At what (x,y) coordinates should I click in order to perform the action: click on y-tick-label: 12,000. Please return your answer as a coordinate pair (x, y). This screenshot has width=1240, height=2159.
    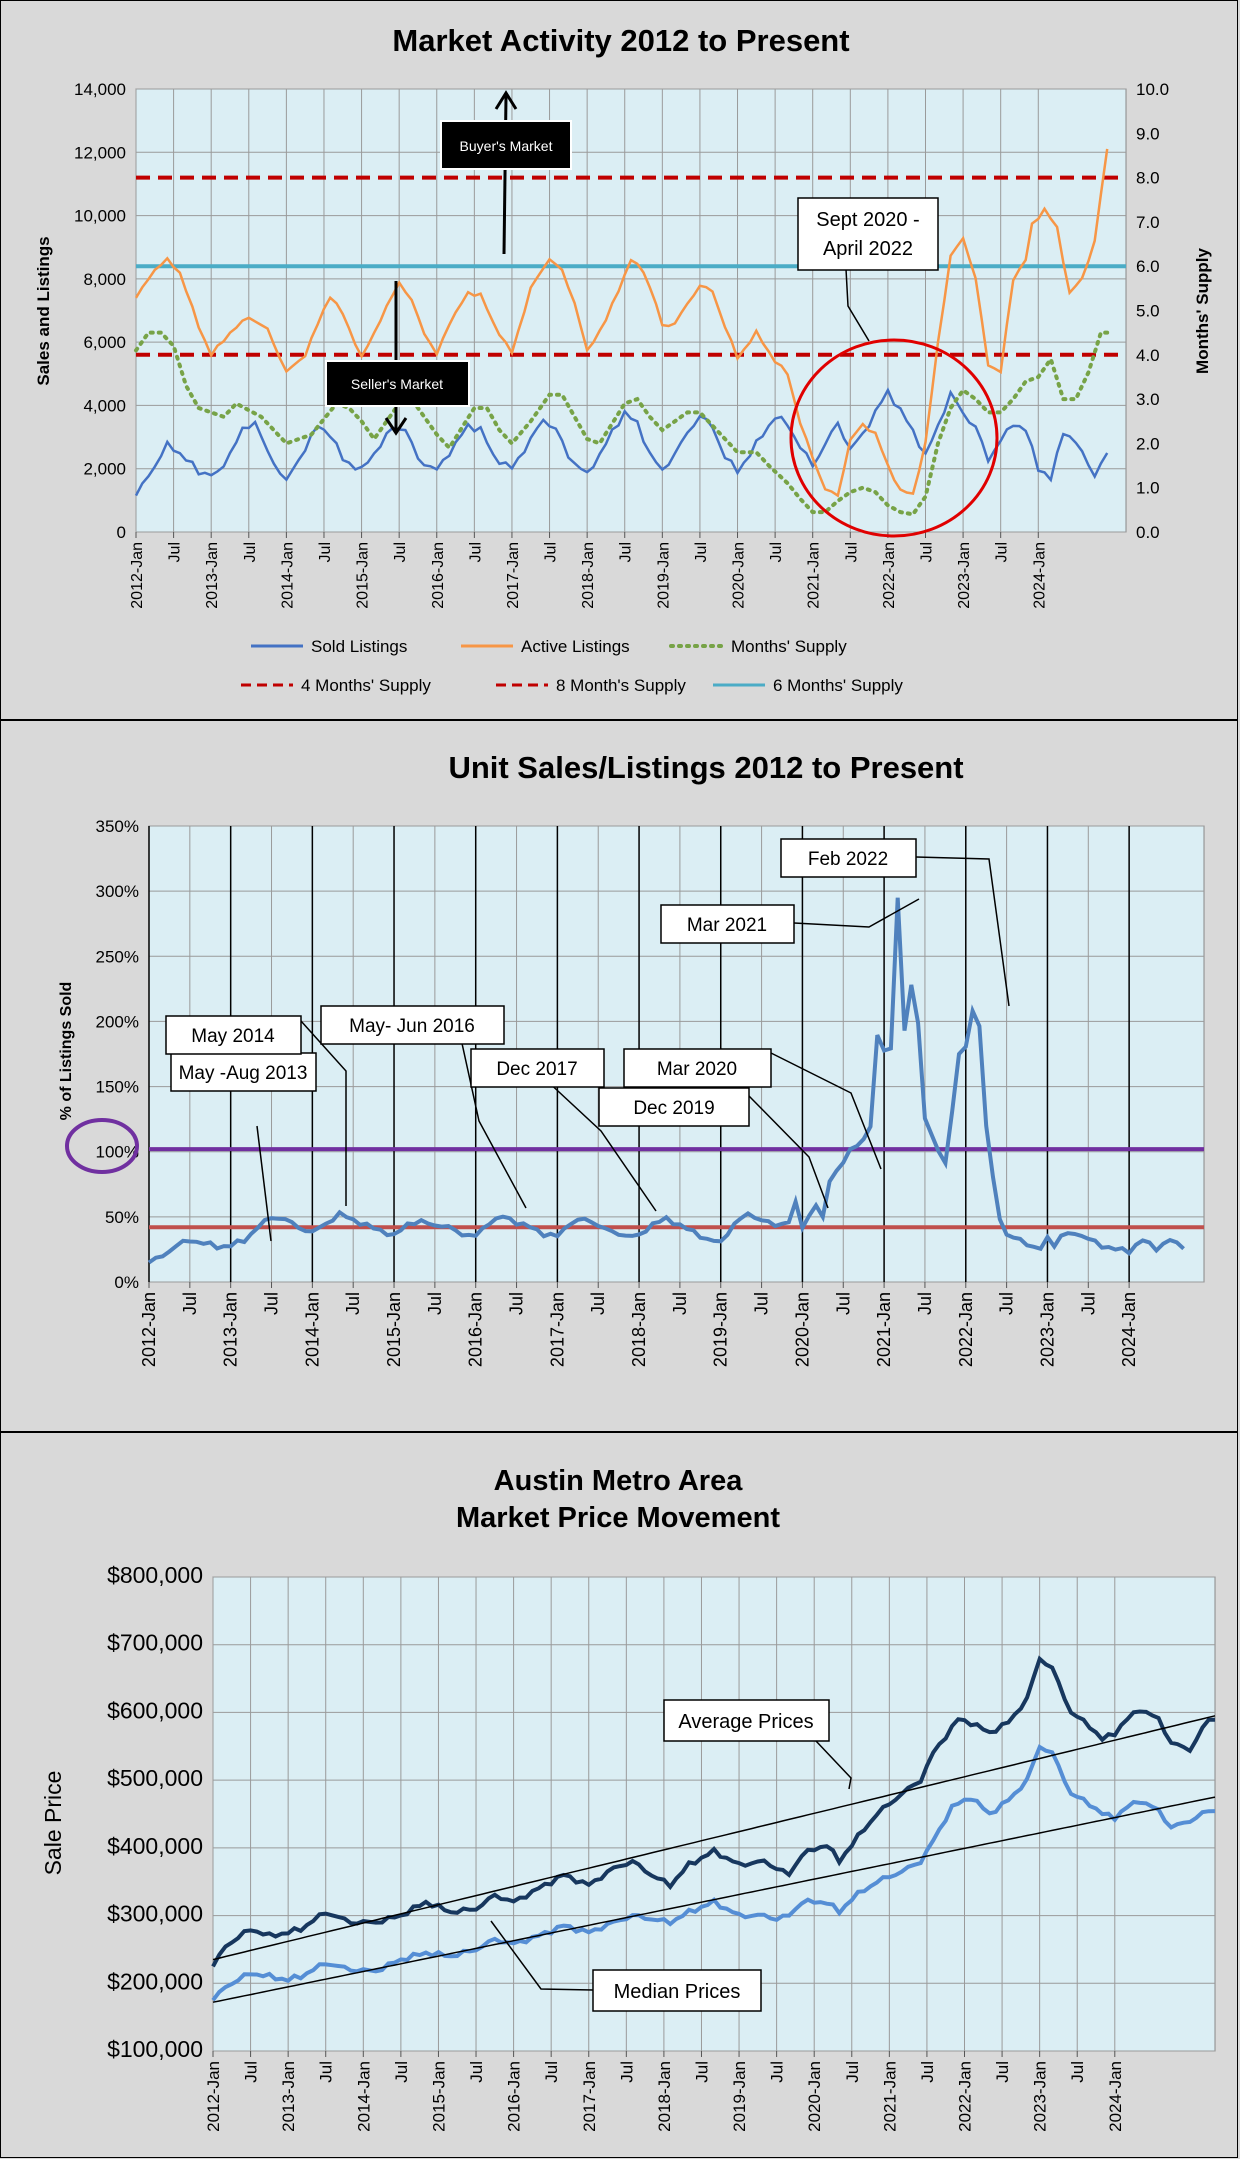
    Looking at the image, I should click on (100, 152).